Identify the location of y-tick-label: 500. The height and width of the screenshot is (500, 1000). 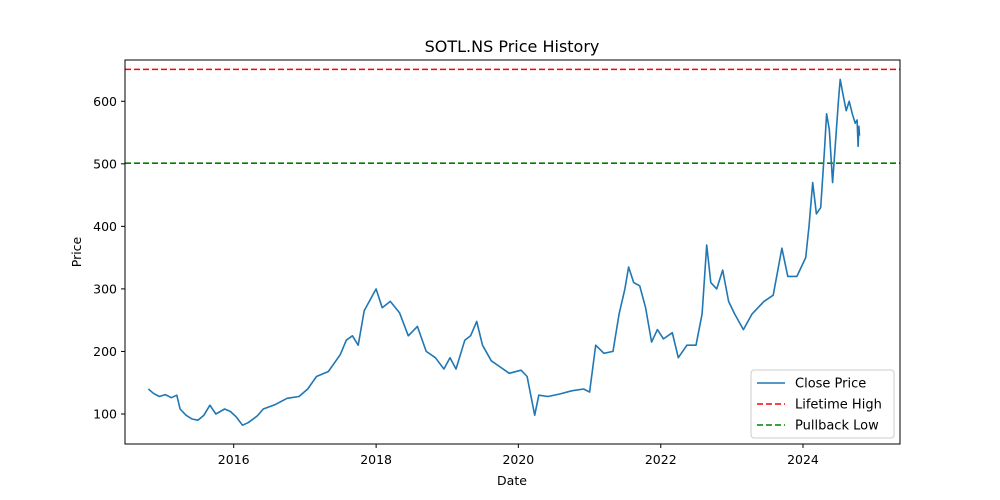
(105, 163).